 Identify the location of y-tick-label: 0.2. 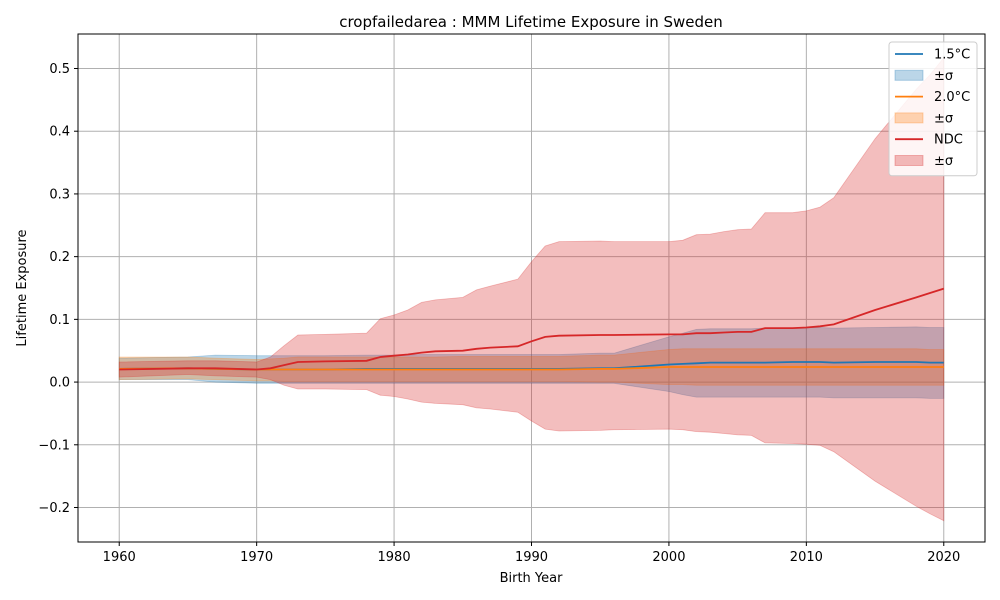
(59, 257).